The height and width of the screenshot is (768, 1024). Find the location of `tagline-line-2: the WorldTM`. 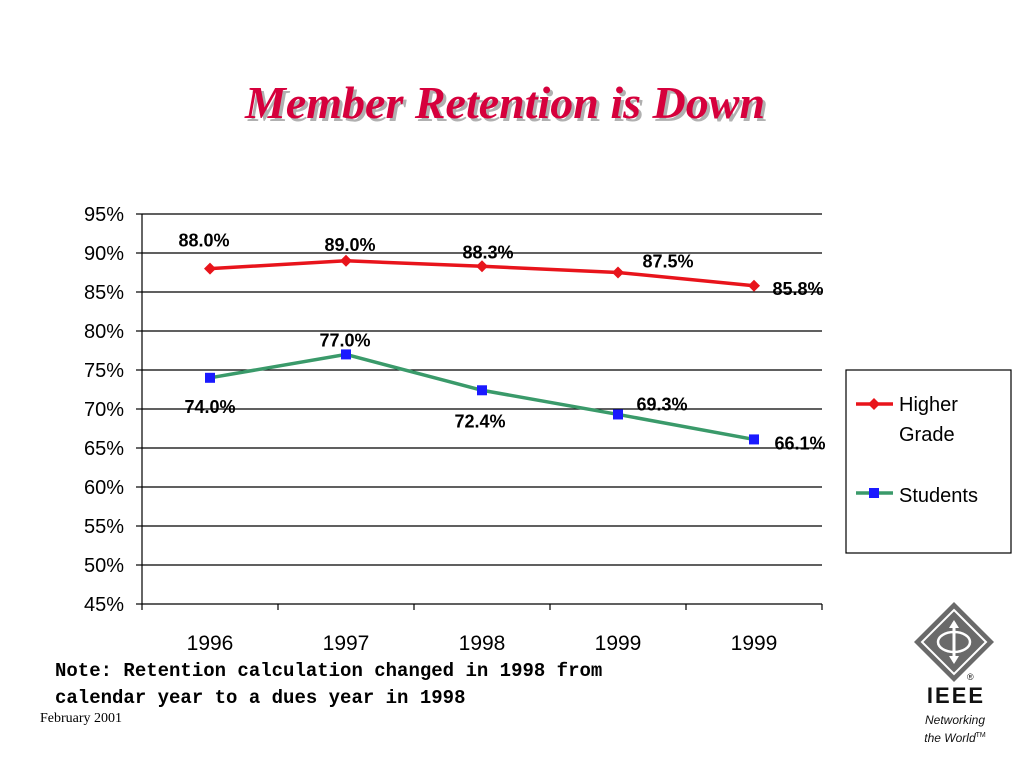

tagline-line-2: the WorldTM is located at coordinates (955, 737).